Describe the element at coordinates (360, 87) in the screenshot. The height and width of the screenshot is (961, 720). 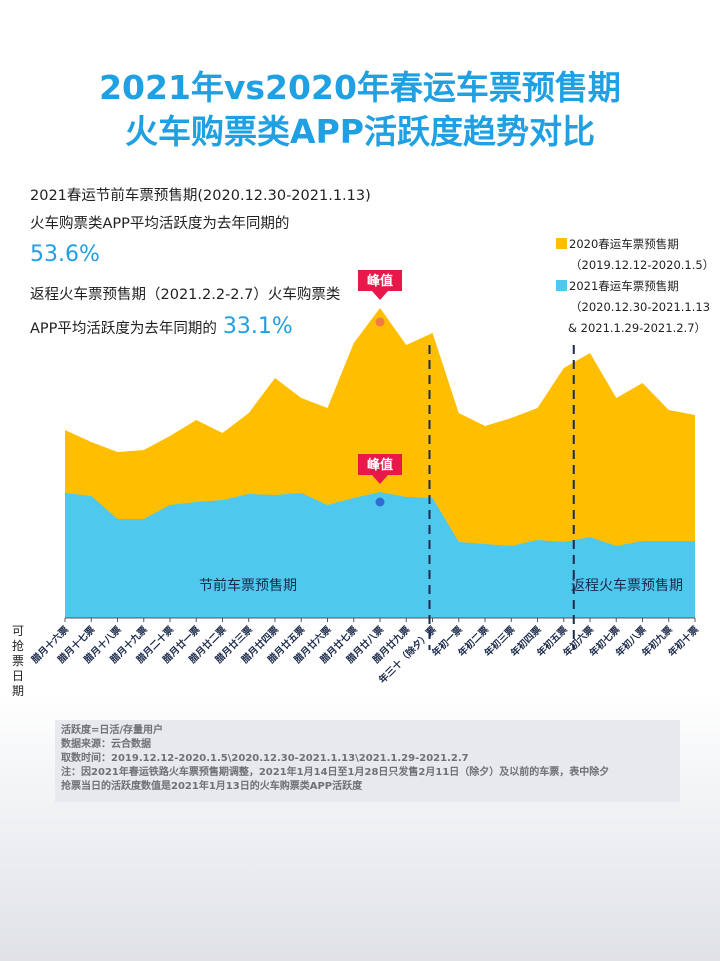
I see `page-title-line1: 2021年vs2020年春运车票预售期` at that location.